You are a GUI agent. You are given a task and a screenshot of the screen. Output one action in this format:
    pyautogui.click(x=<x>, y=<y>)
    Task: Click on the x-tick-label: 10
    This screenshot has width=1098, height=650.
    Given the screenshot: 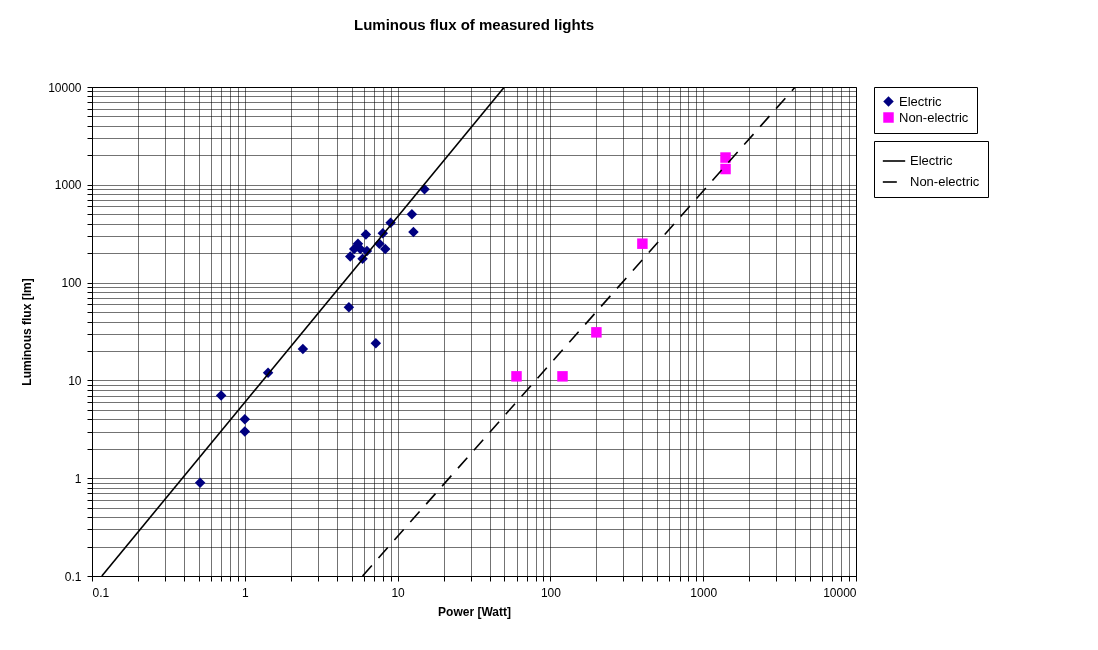 What is the action you would take?
    pyautogui.click(x=398, y=592)
    